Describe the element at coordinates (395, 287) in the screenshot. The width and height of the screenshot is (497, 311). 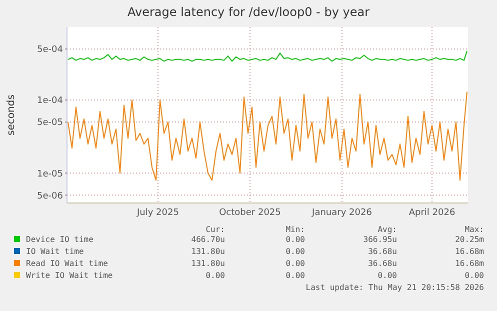
I see `text: Last update: Thu May 21 20:15:58 2026` at that location.